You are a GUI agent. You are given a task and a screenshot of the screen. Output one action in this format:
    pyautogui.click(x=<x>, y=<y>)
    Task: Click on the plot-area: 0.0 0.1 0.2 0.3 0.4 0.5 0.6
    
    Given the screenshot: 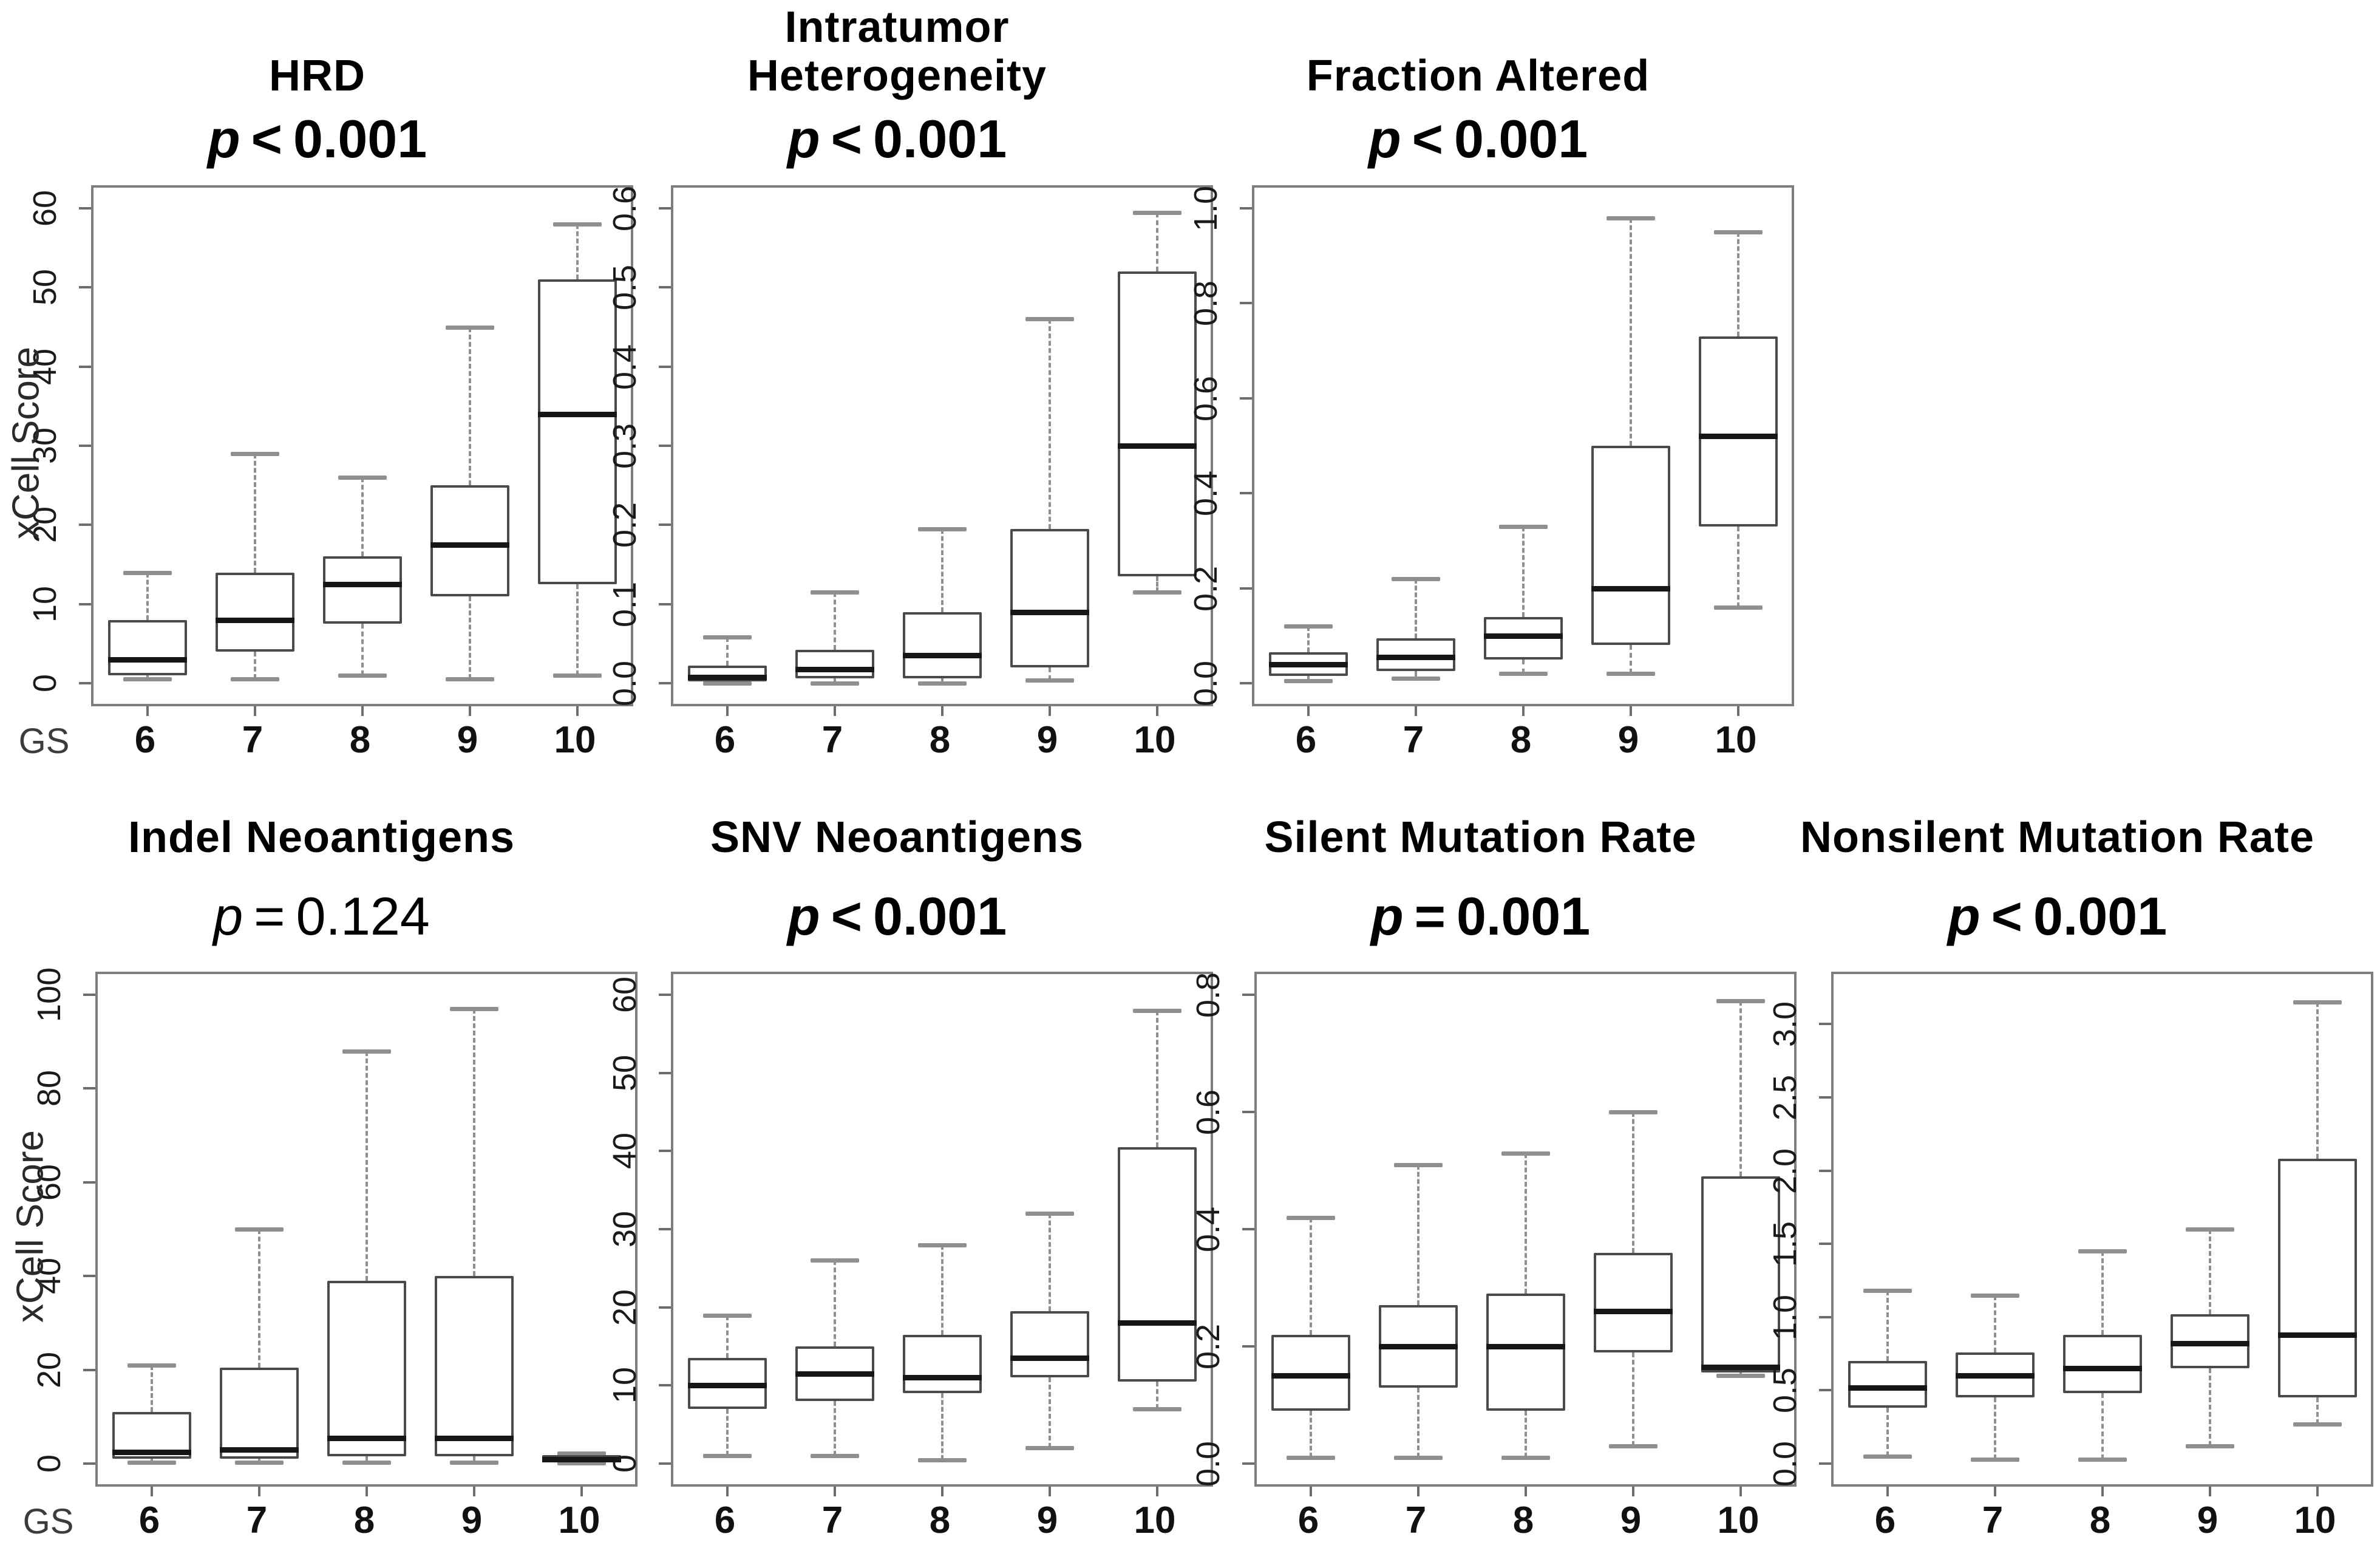 What is the action you would take?
    pyautogui.click(x=910, y=450)
    